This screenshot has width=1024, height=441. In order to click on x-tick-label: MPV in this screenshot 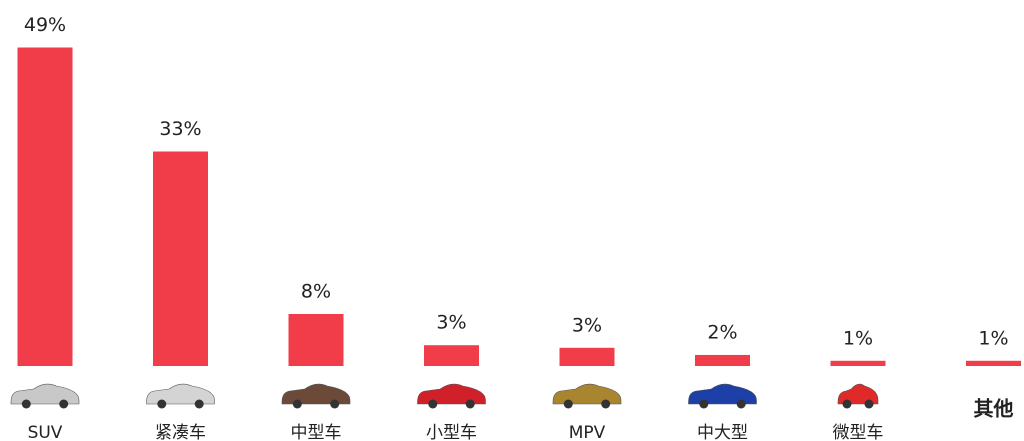, I will do `click(587, 432)`.